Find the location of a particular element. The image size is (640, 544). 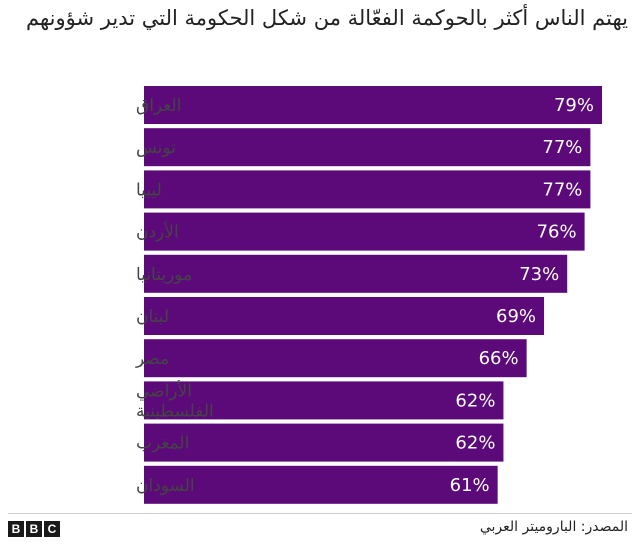

value-label-6: 66% is located at coordinates (499, 358).